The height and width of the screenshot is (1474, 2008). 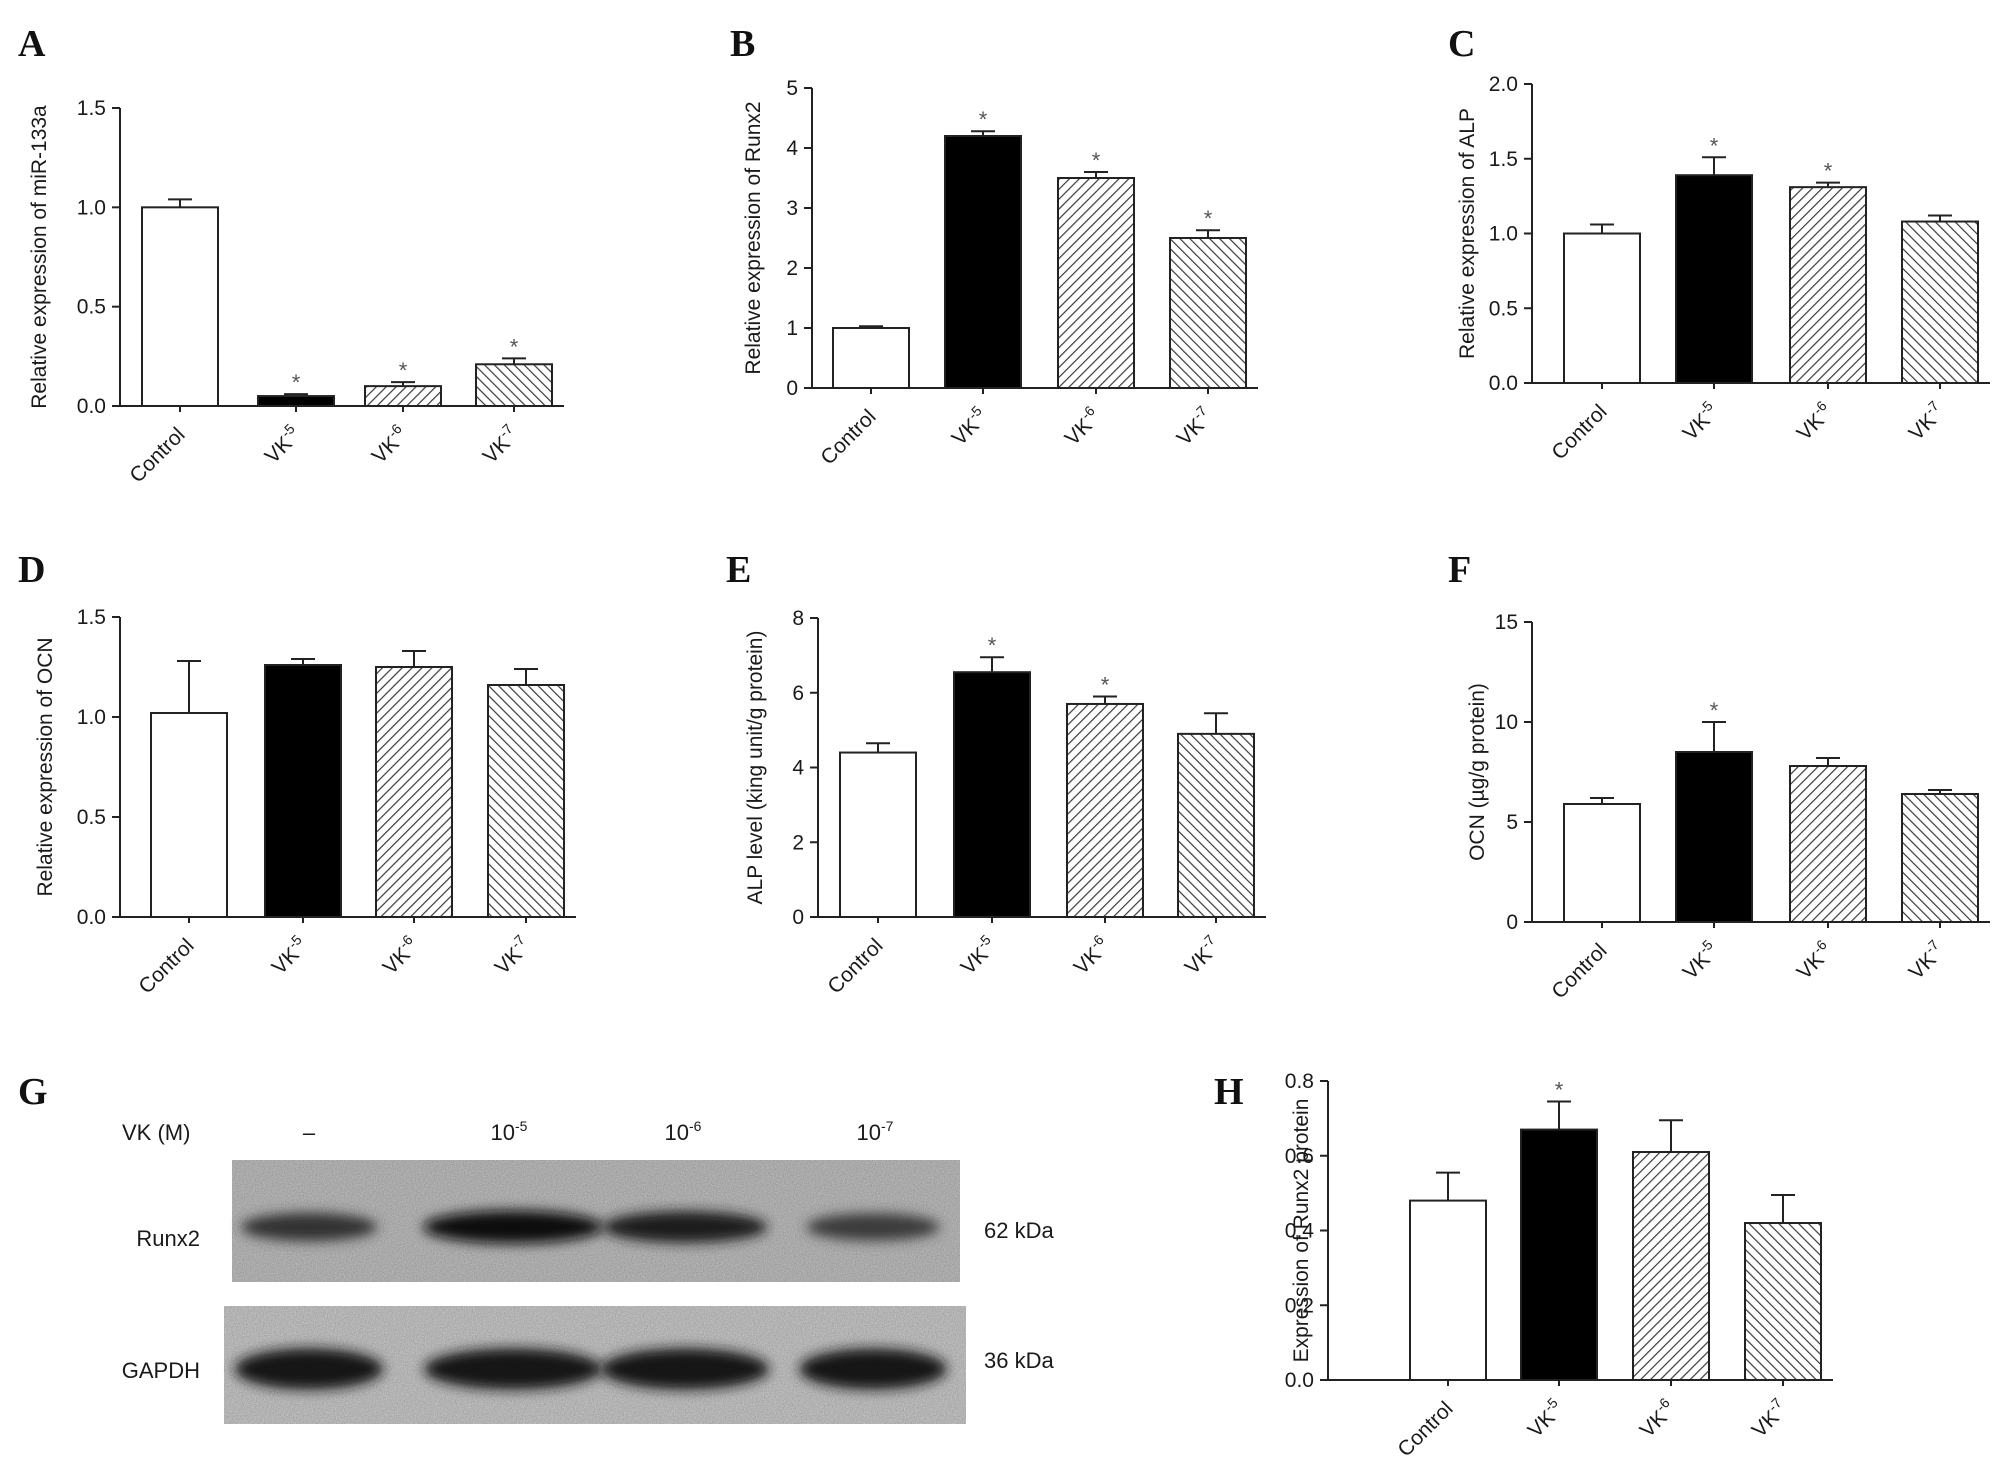 I want to click on panel-letter: F, so click(x=1459, y=570).